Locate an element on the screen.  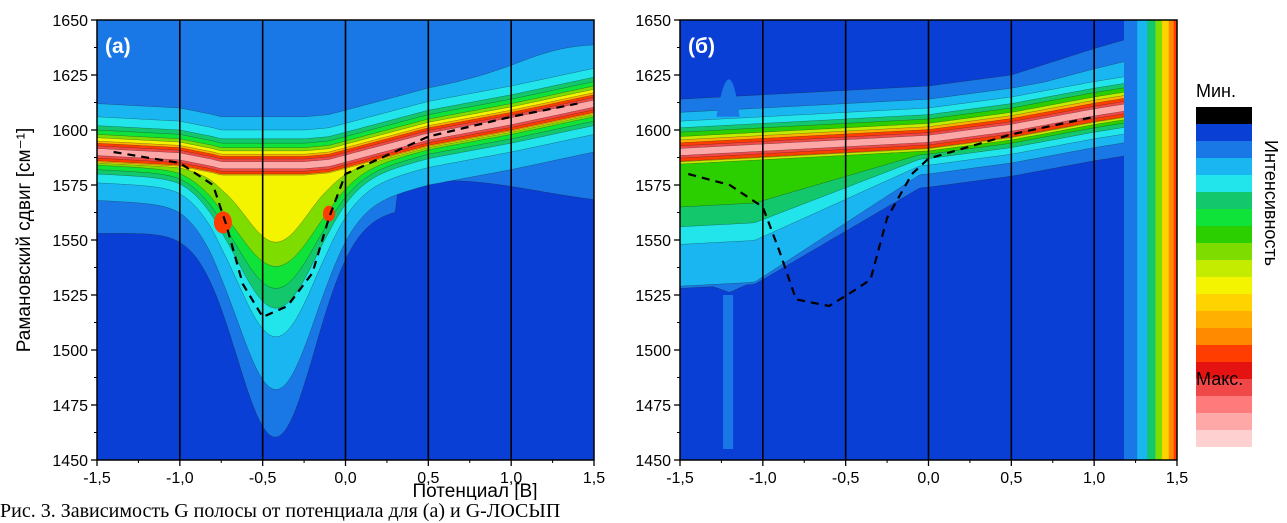
panel-a-xtick-label-1: -1,0 is located at coordinates (180, 478).